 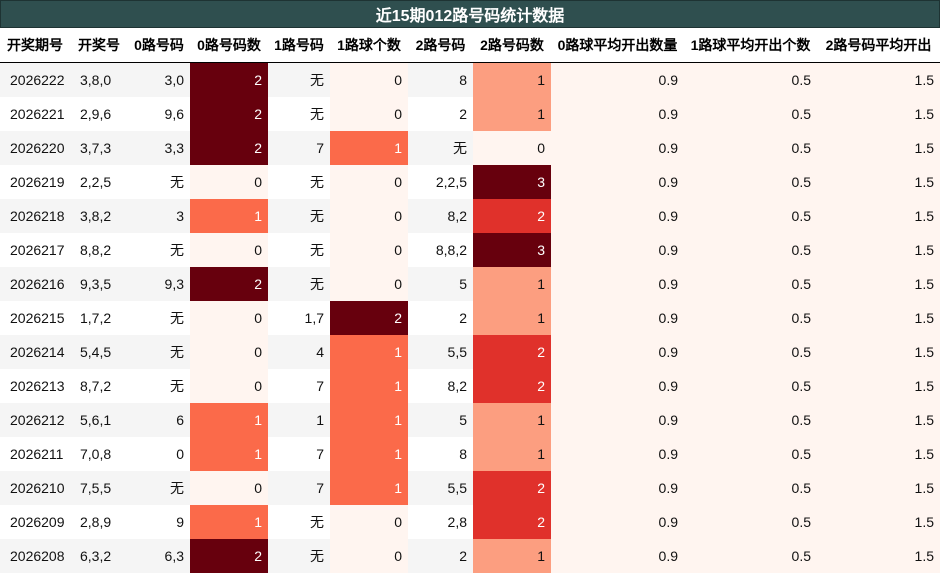 What do you see at coordinates (99, 45) in the screenshot?
I see `column-header: 开奖号` at bounding box center [99, 45].